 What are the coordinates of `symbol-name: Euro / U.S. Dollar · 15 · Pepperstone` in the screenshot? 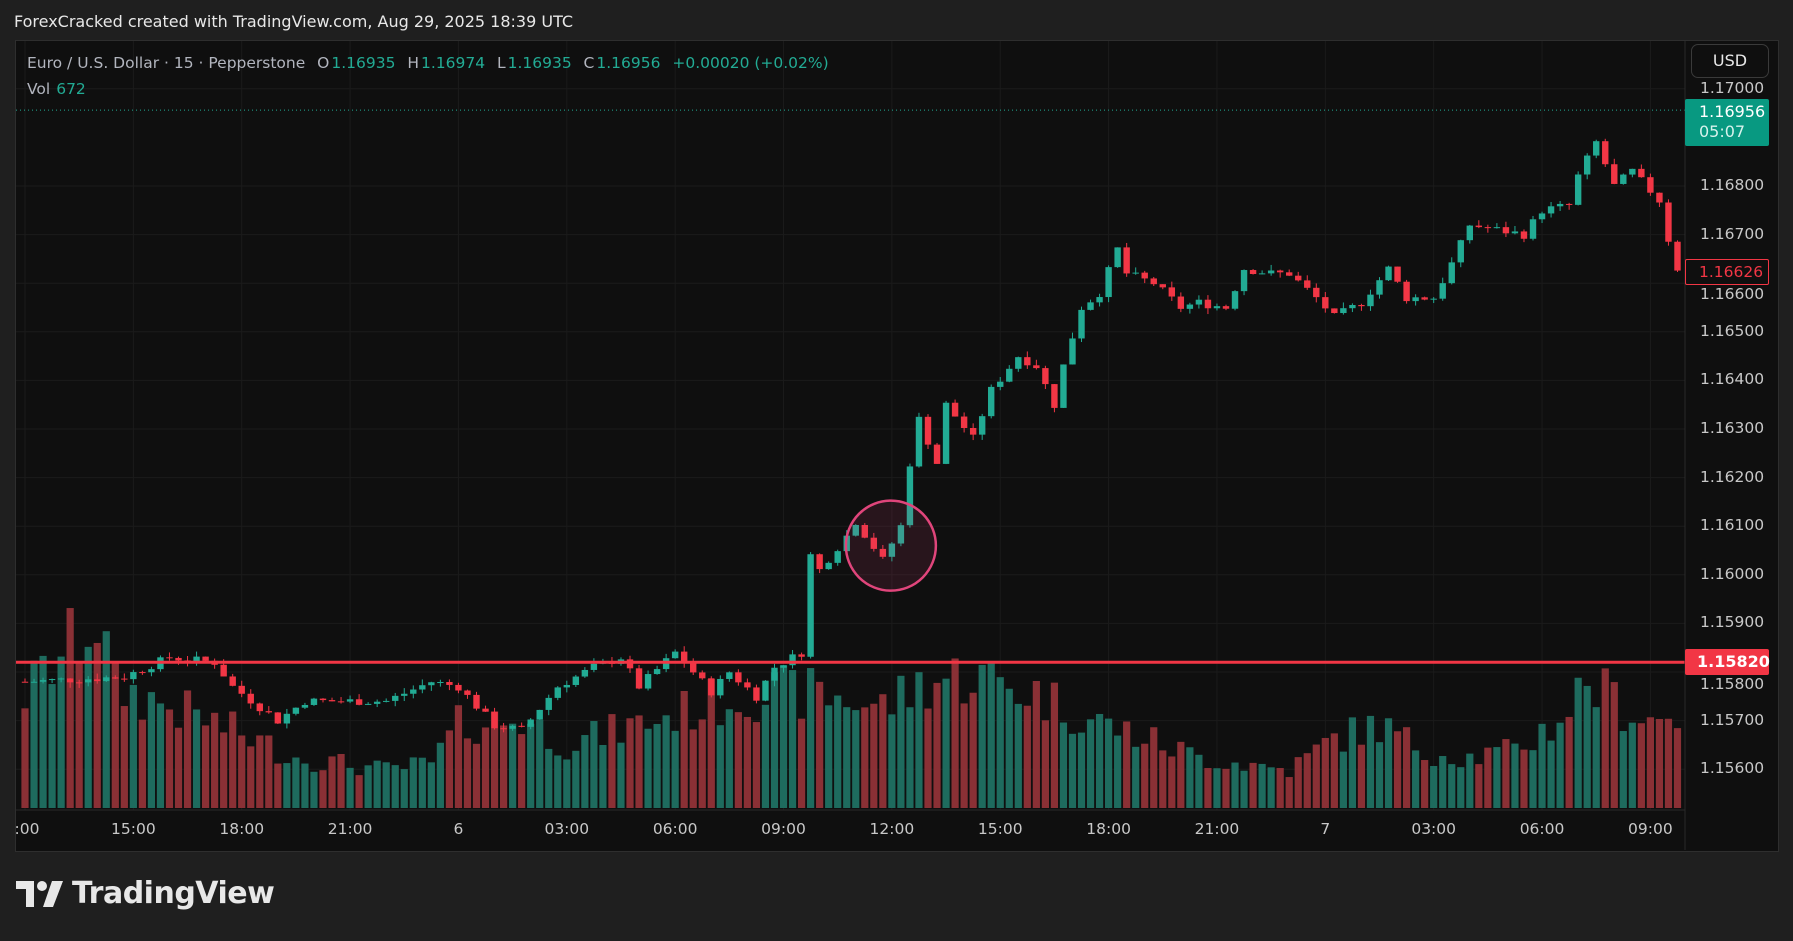 It's located at (166, 63).